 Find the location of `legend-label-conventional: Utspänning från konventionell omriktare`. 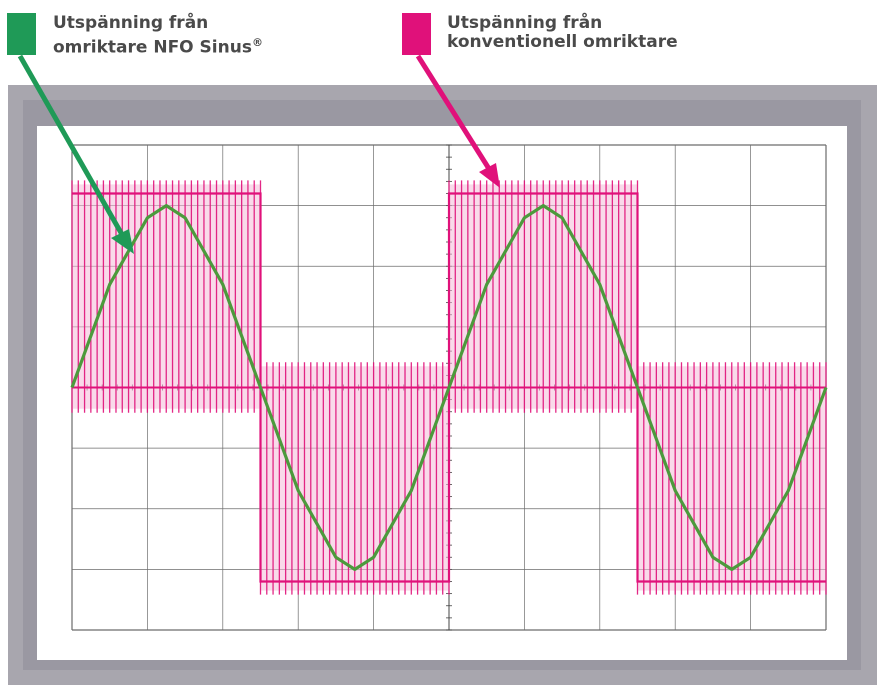

legend-label-conventional: Utspänning från konventionell omriktare is located at coordinates (562, 33).